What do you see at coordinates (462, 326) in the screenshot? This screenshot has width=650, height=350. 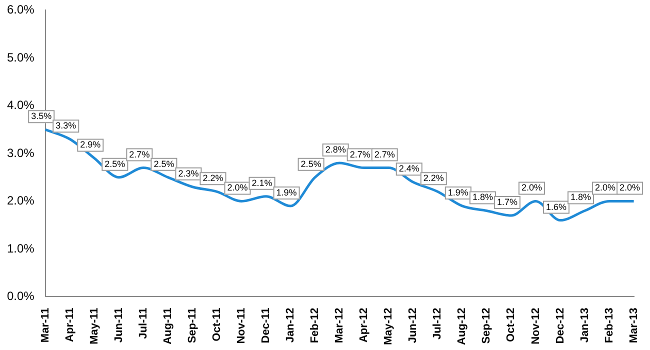 I see `x-tick-label: Aug-12` at bounding box center [462, 326].